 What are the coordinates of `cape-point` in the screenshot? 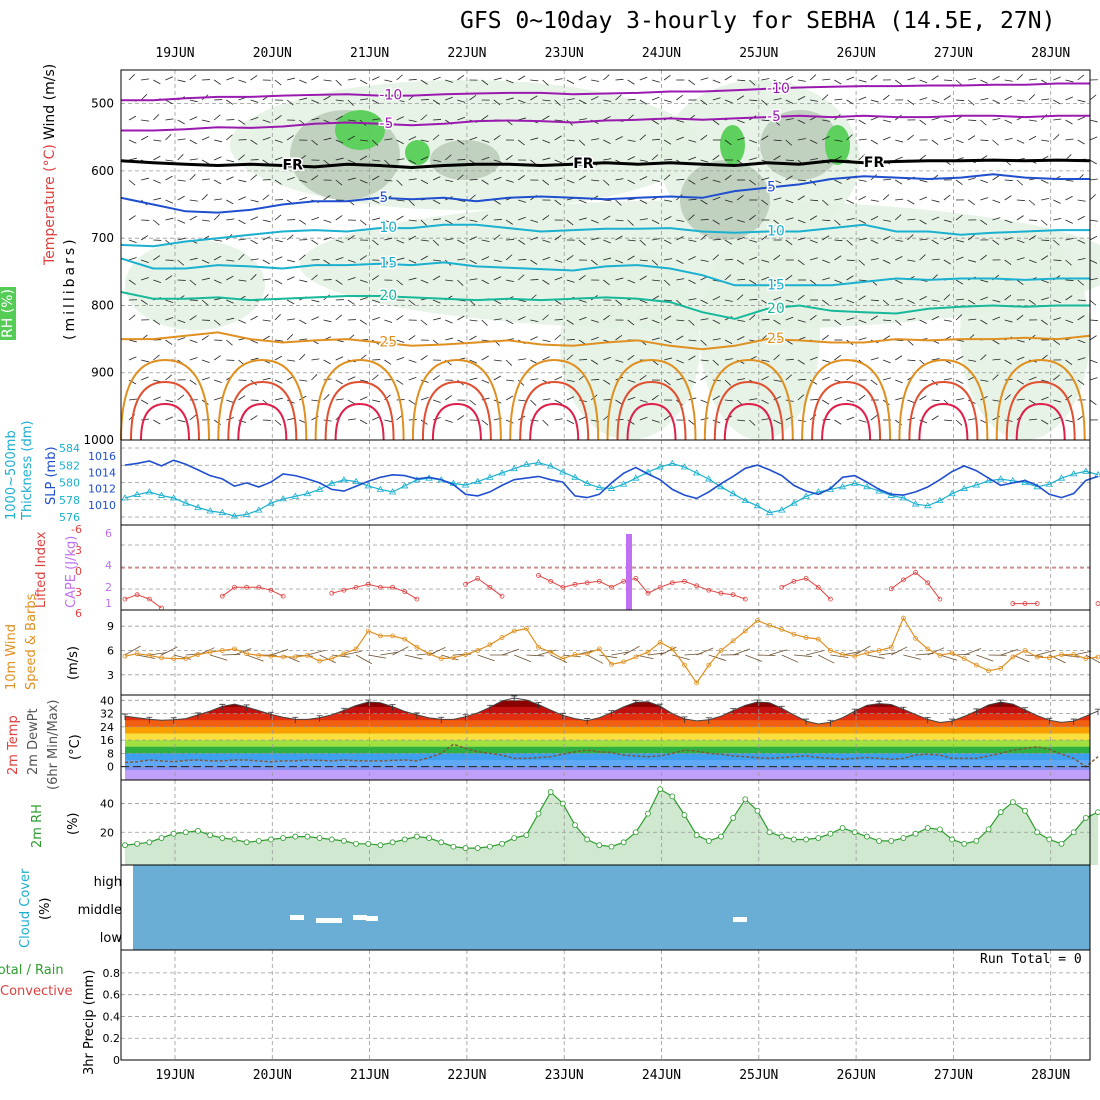 It's located at (624, 581).